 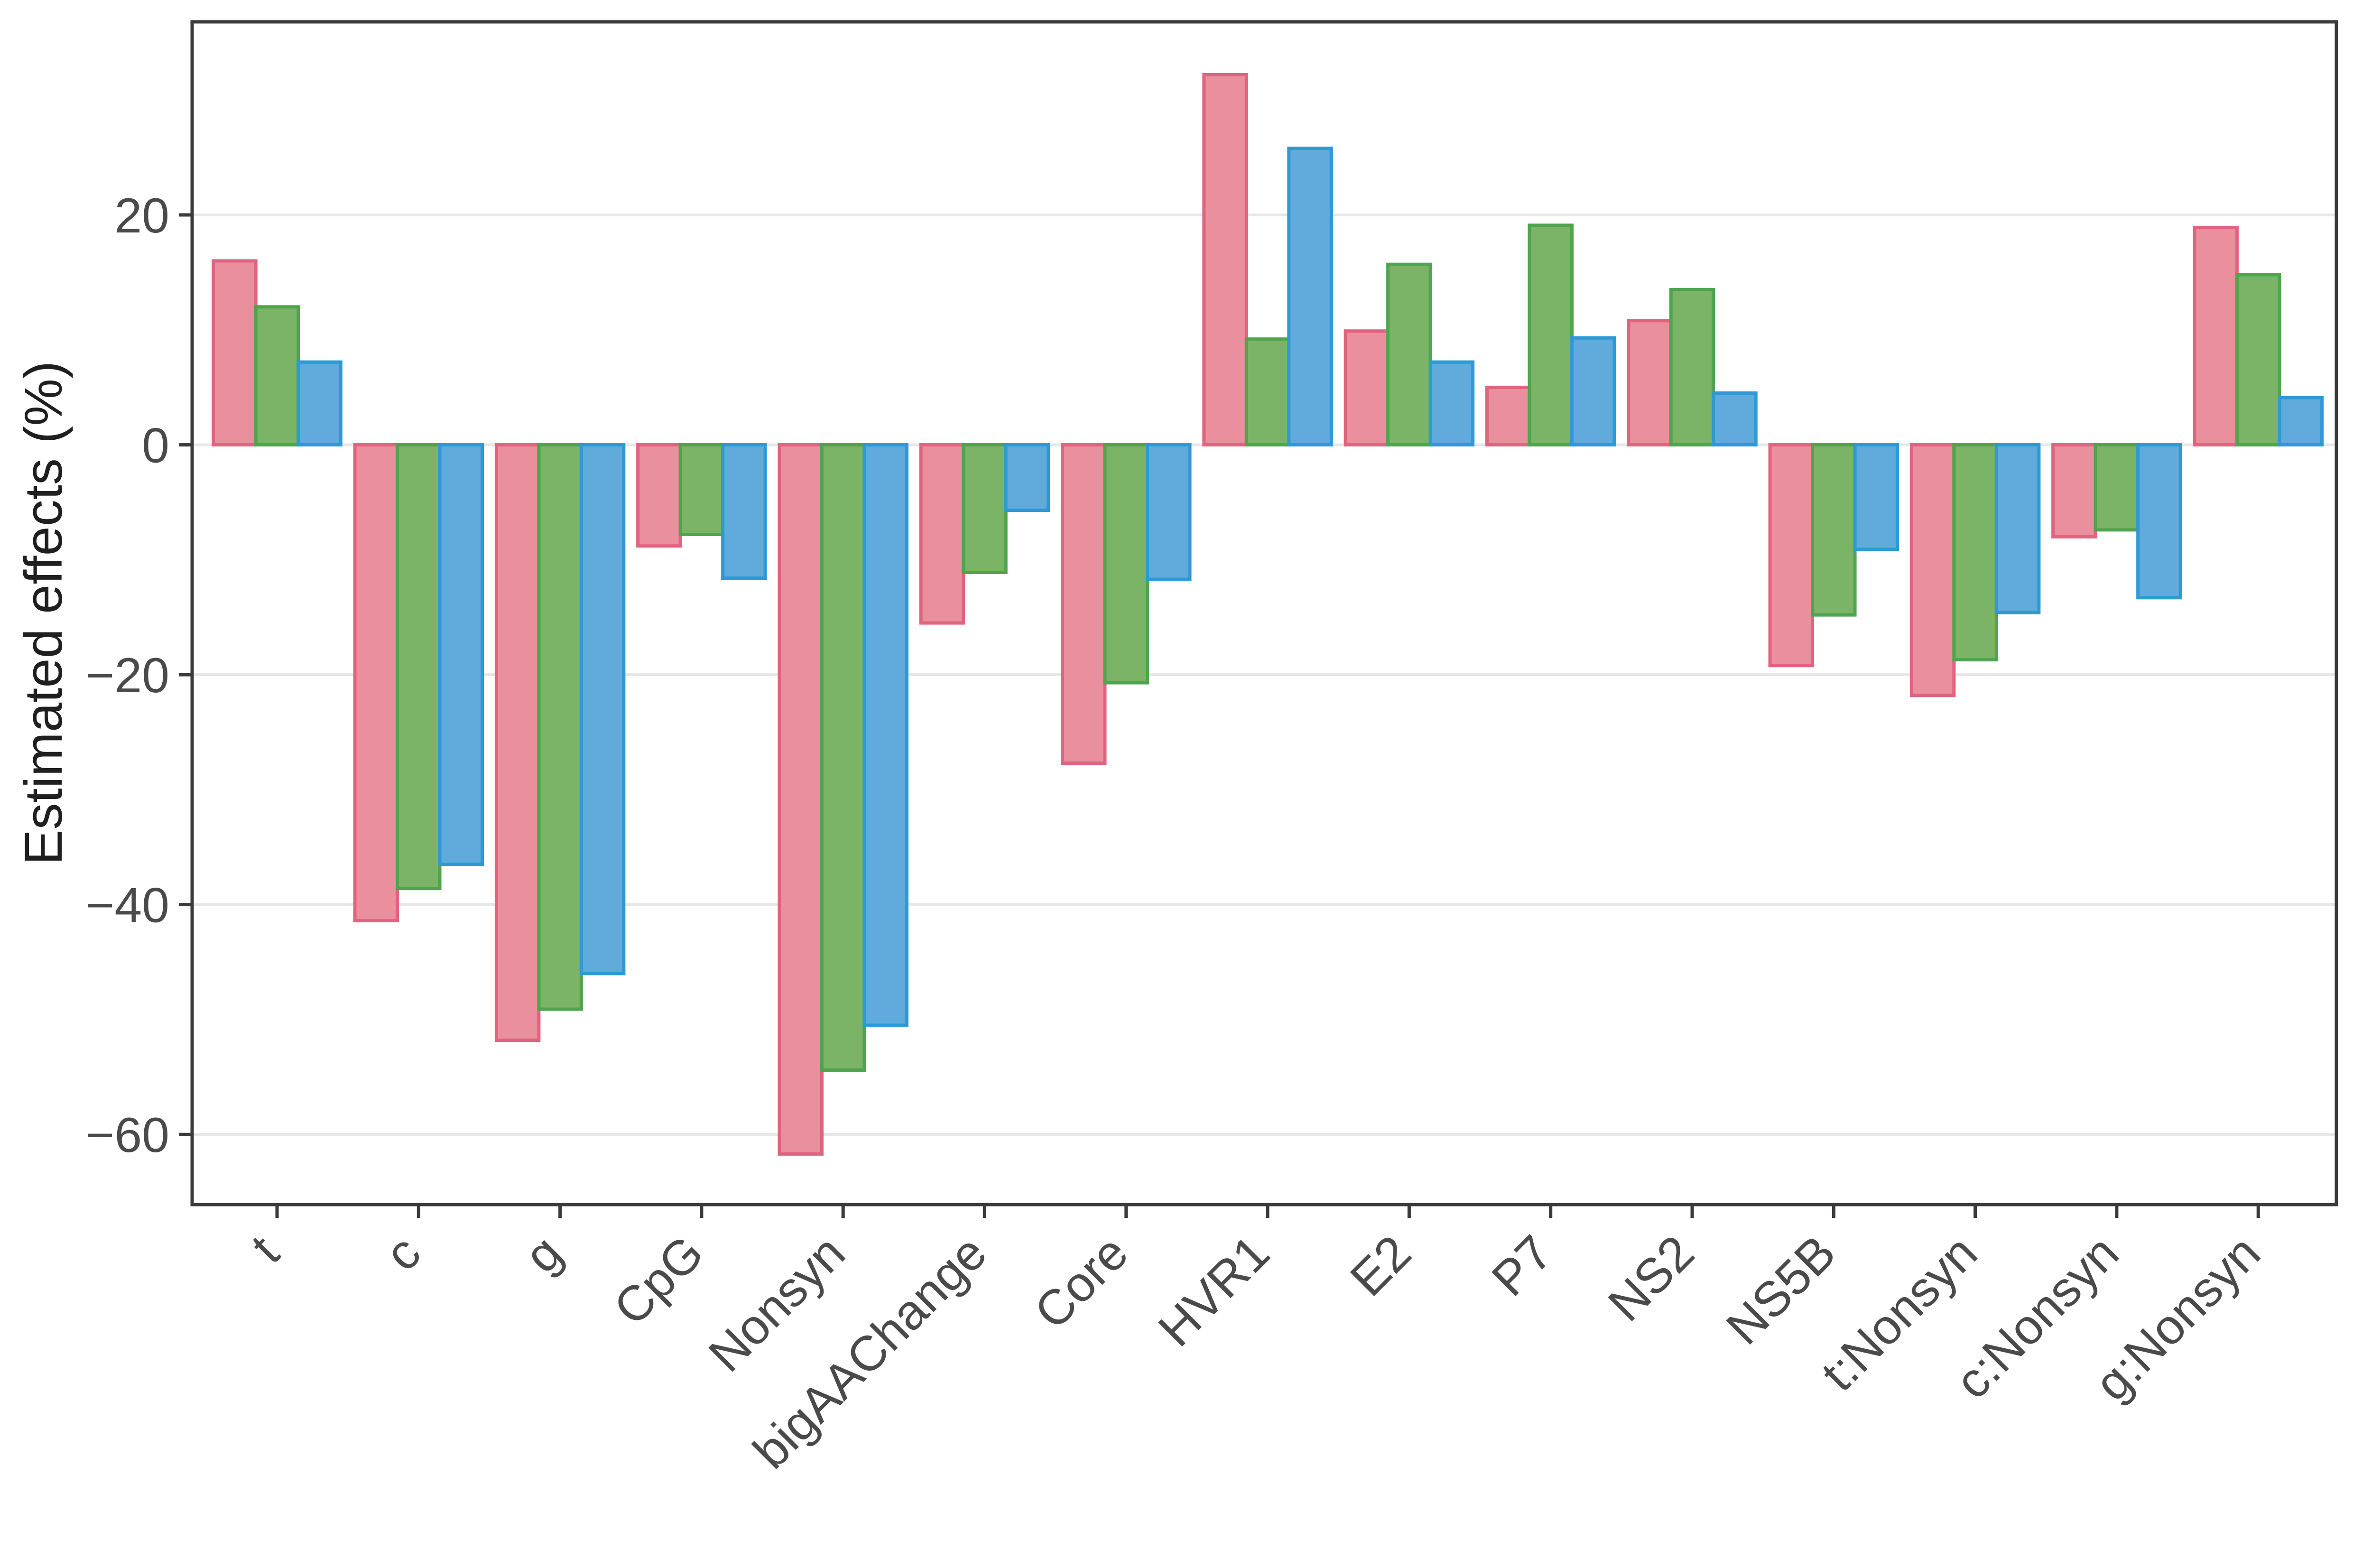 I want to click on x-tick-label-E2: E2, so click(x=1381, y=1266).